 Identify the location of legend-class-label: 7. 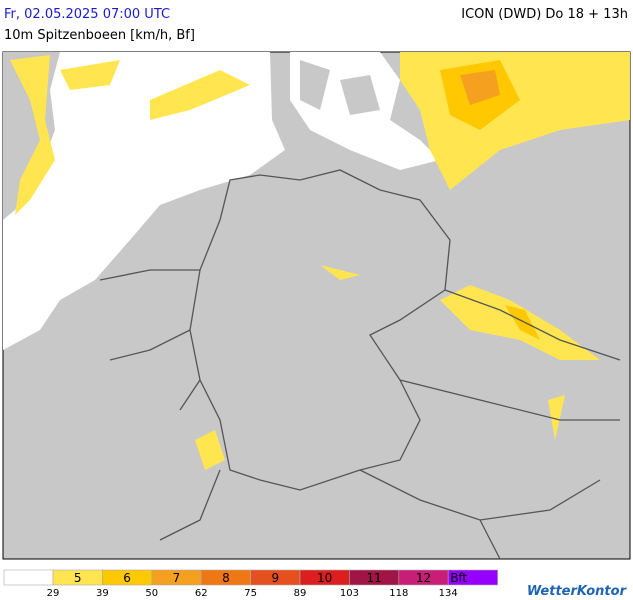
(177, 578).